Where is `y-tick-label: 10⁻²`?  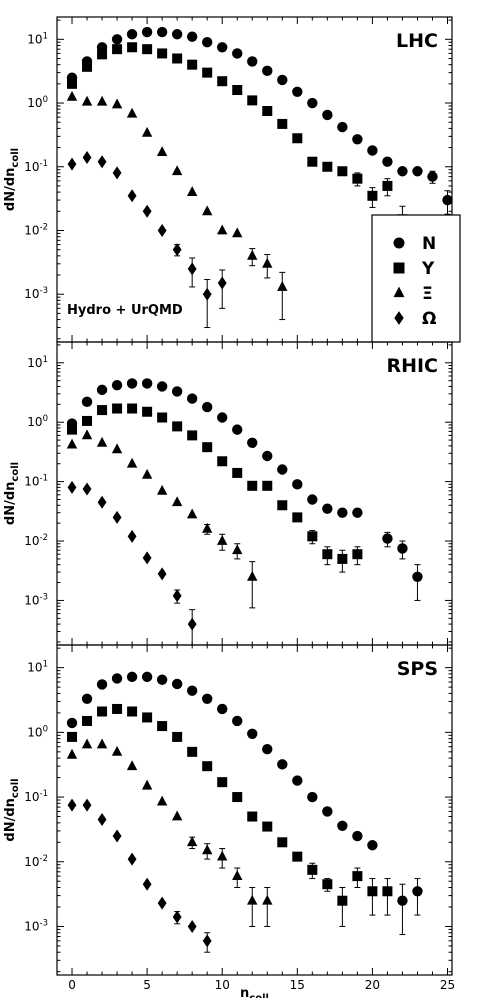 y-tick-label: 10⁻² is located at coordinates (36, 540).